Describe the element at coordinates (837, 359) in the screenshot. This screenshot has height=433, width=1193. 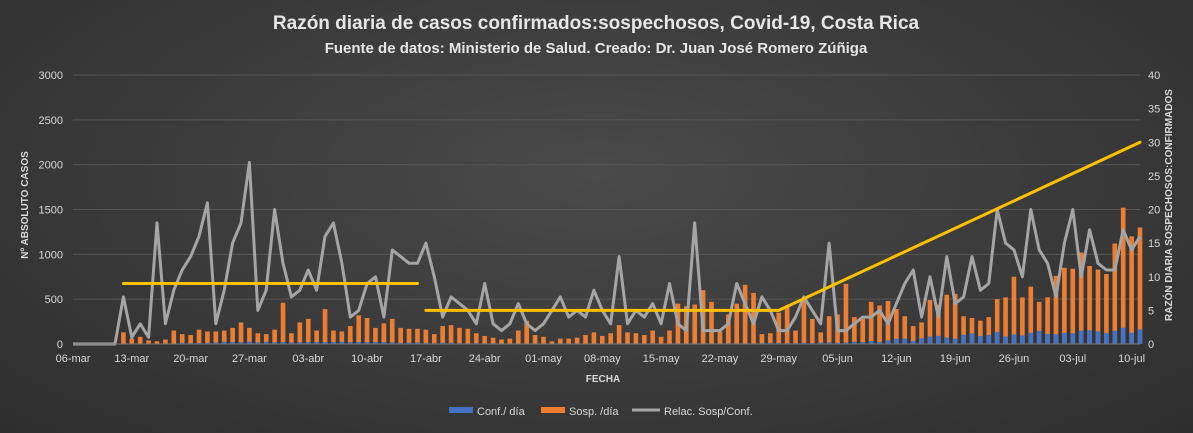
I see `x-tick-label: 05-jun` at that location.